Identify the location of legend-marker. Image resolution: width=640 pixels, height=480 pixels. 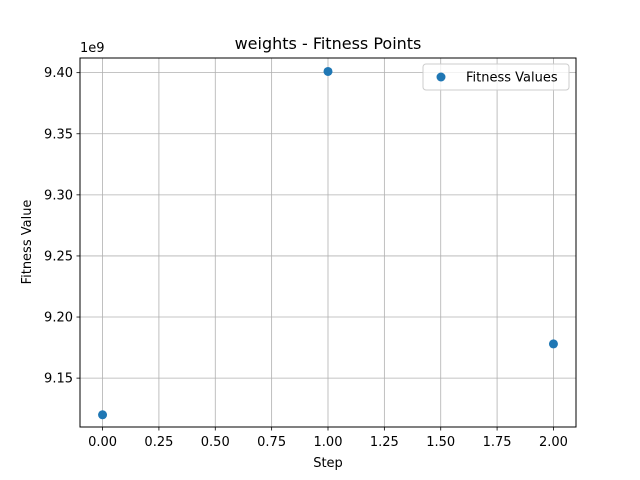
(441, 77).